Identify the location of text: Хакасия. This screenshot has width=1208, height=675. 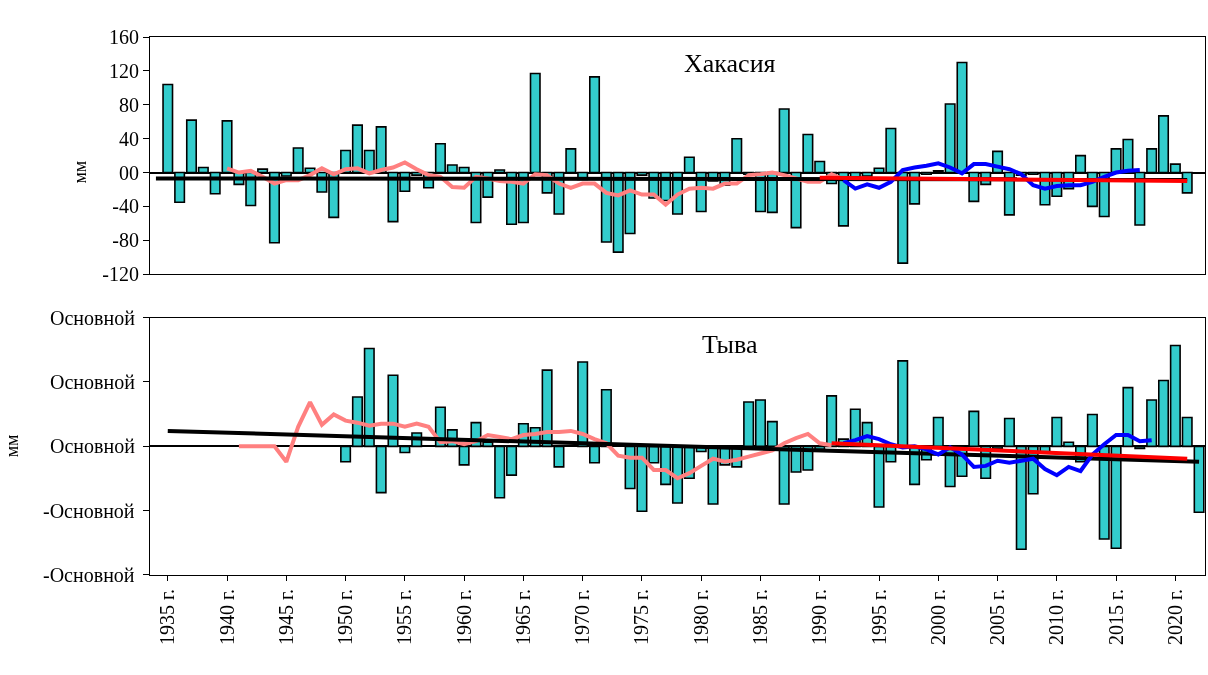
(730, 63).